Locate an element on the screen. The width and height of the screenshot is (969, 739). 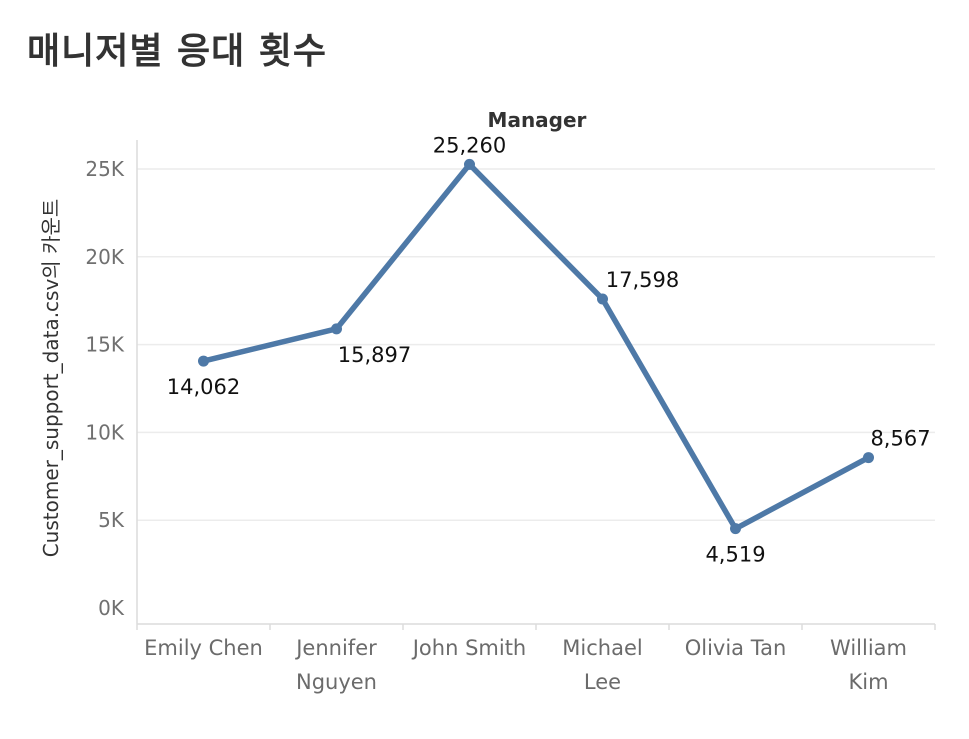
y-tick-label: 5K is located at coordinates (111, 520).